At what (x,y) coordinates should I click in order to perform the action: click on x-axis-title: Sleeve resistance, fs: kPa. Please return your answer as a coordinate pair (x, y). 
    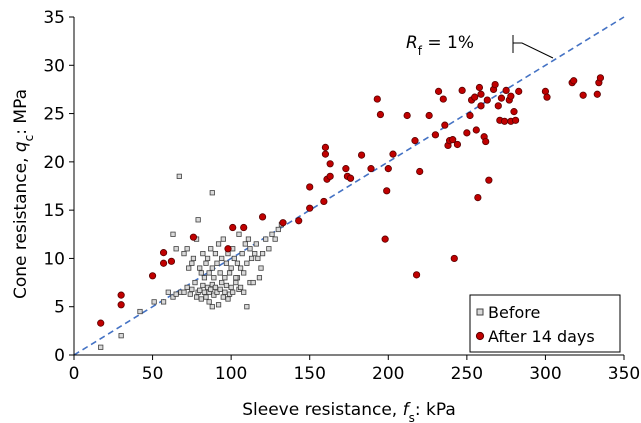
    Looking at the image, I should click on (349, 411).